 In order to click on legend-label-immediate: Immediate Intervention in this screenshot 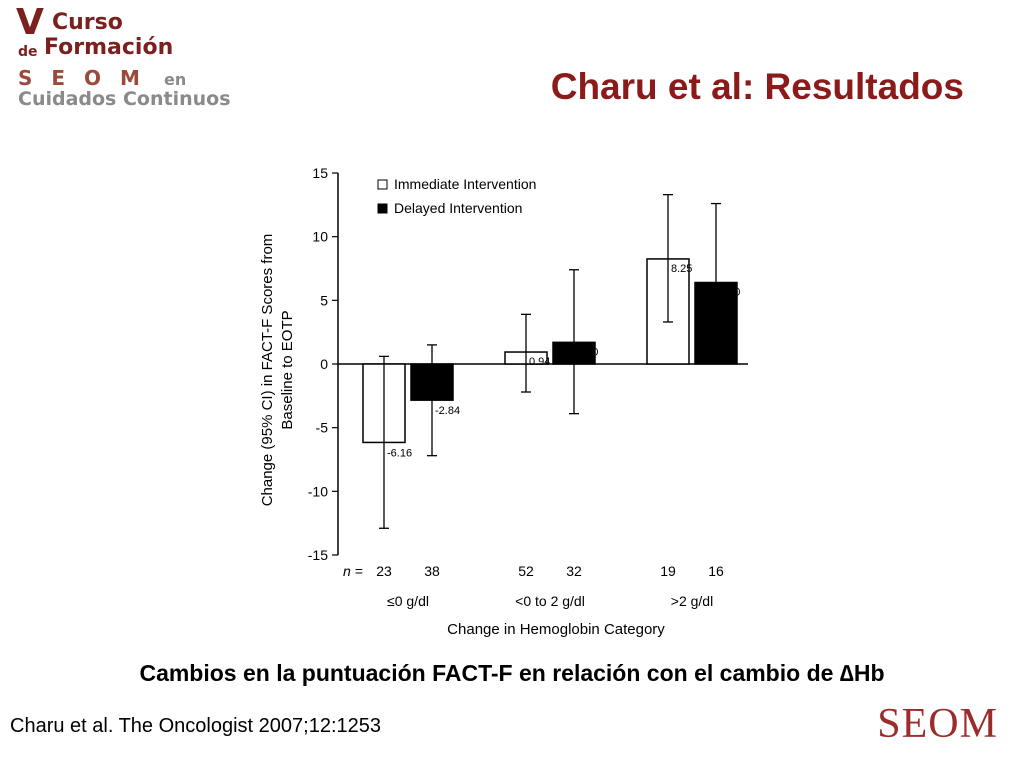, I will do `click(465, 184)`.